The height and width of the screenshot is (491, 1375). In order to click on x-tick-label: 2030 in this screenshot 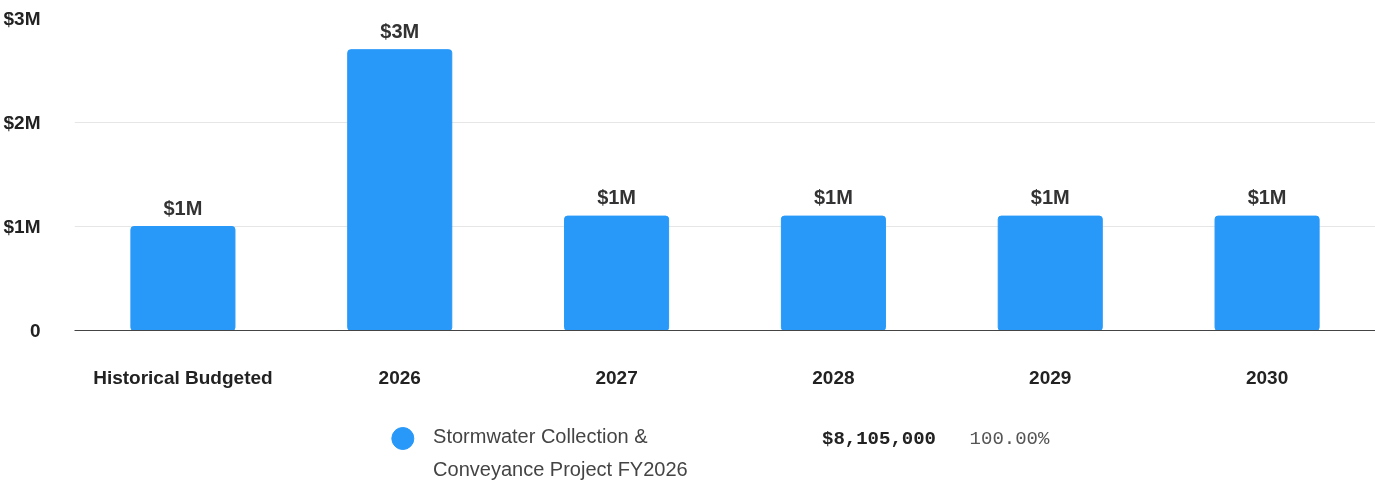, I will do `click(1267, 377)`.